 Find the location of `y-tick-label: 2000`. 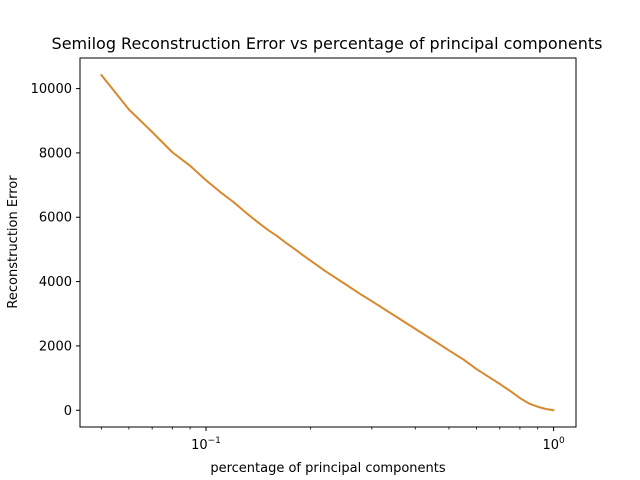

y-tick-label: 2000 is located at coordinates (55, 346).